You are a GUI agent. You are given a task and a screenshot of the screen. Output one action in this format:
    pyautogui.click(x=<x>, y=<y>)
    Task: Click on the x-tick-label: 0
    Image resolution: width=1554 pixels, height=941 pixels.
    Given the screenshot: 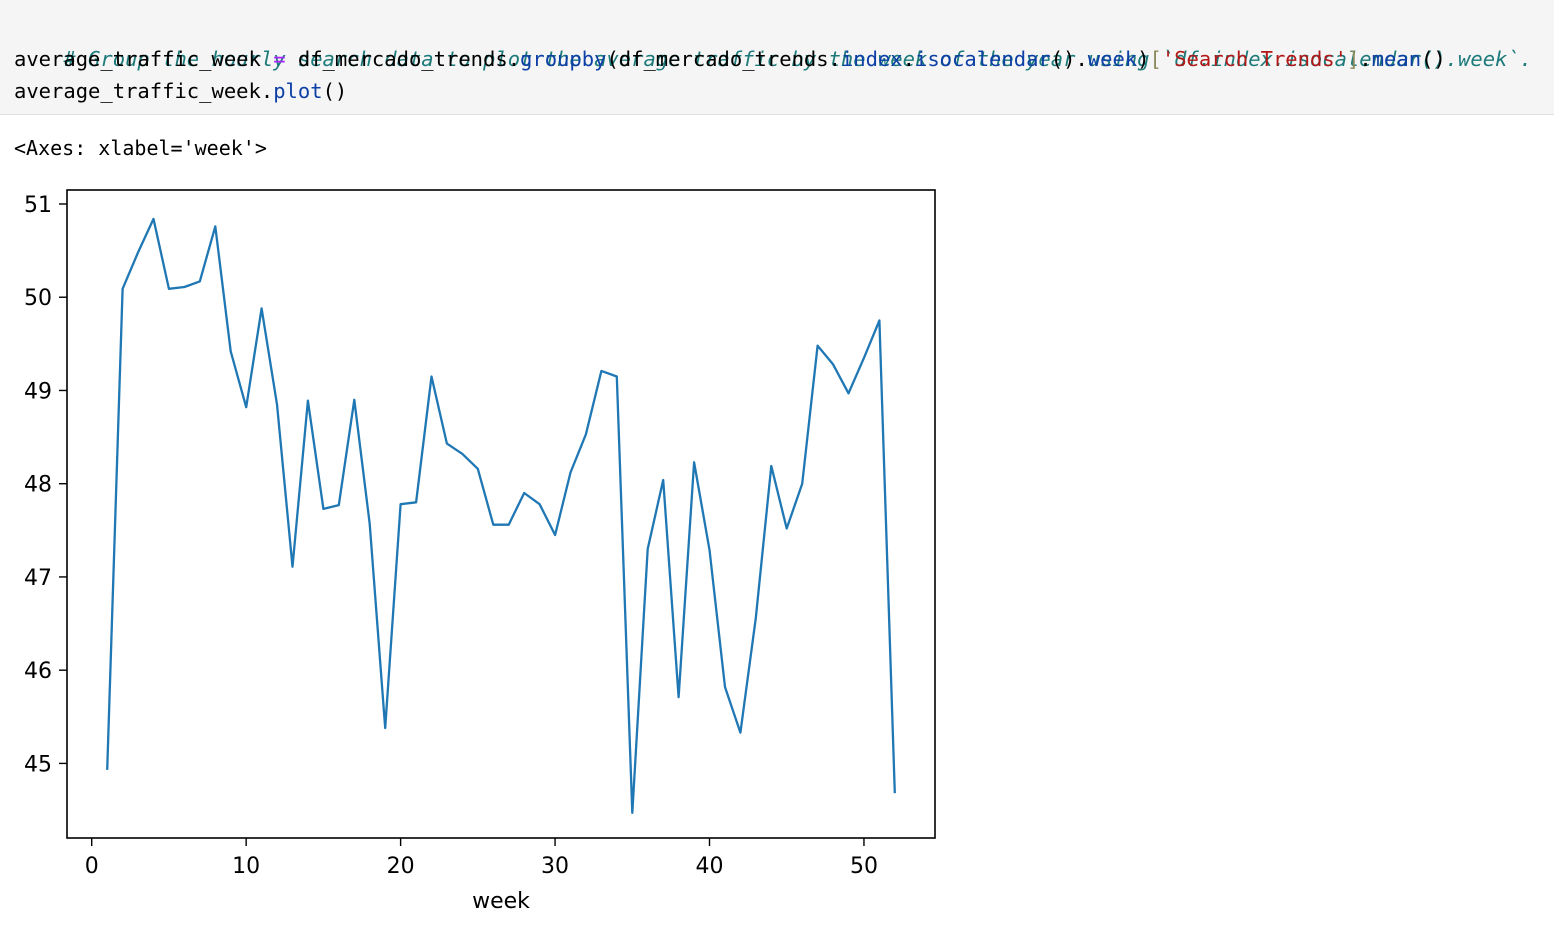 What is the action you would take?
    pyautogui.click(x=92, y=866)
    